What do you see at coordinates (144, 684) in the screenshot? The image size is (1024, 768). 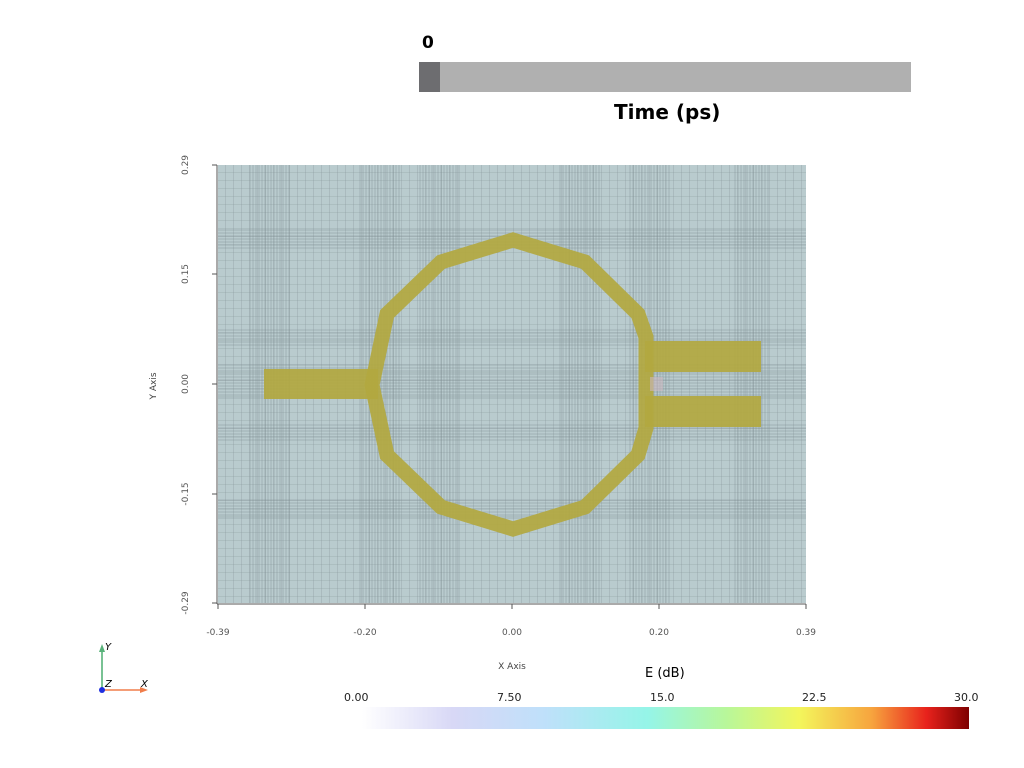 I see `triad-x-label: X` at bounding box center [144, 684].